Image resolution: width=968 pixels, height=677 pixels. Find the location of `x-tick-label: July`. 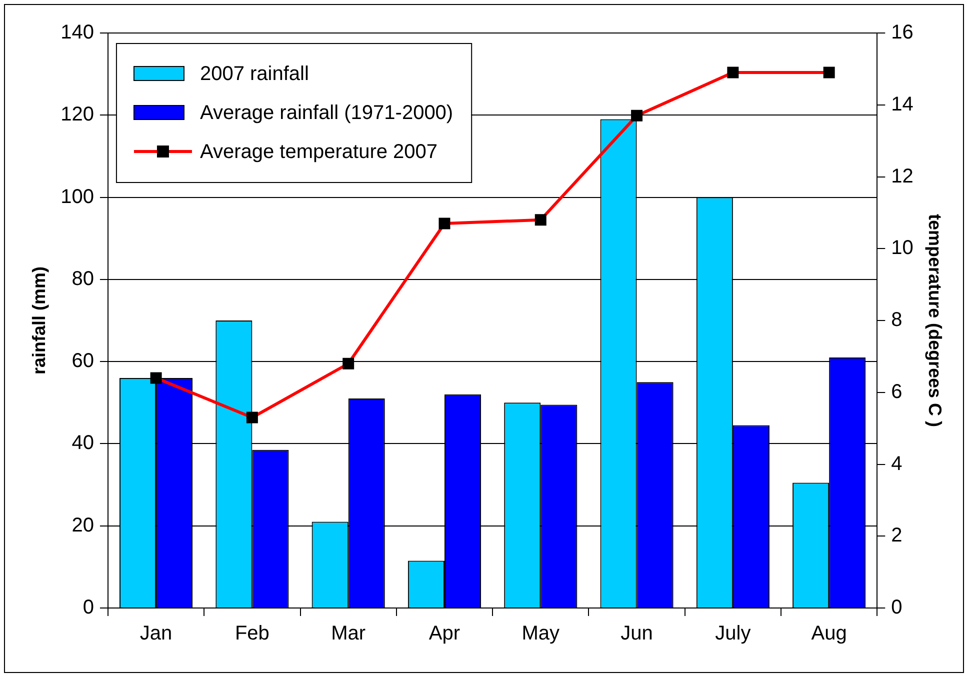

x-tick-label: July is located at coordinates (733, 633).